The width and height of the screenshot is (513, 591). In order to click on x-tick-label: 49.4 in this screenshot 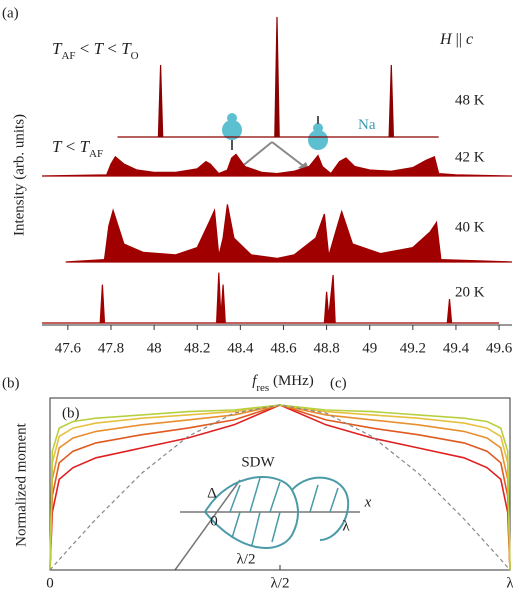, I will do `click(456, 348)`.